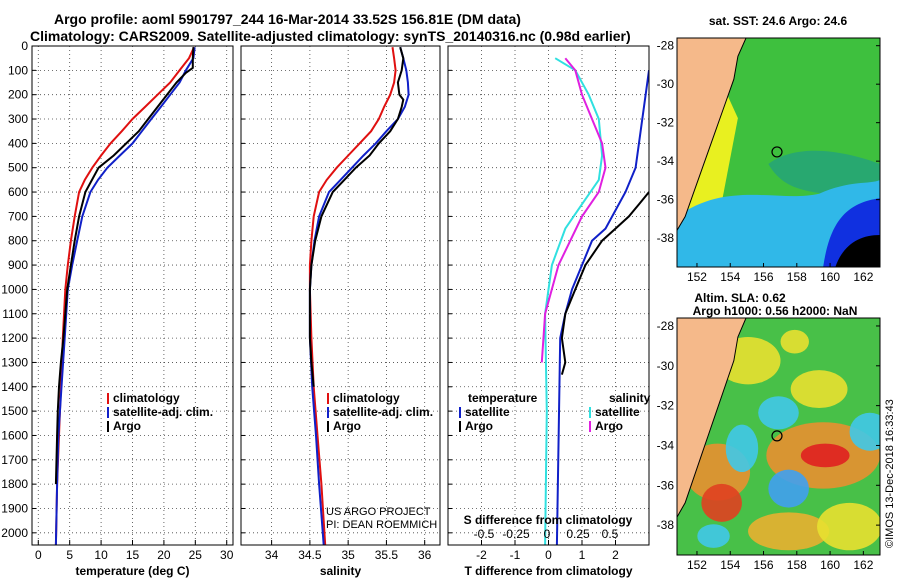  Describe the element at coordinates (383, 412) in the screenshot. I see `legend-entry: satellite-adj. clim.` at that location.